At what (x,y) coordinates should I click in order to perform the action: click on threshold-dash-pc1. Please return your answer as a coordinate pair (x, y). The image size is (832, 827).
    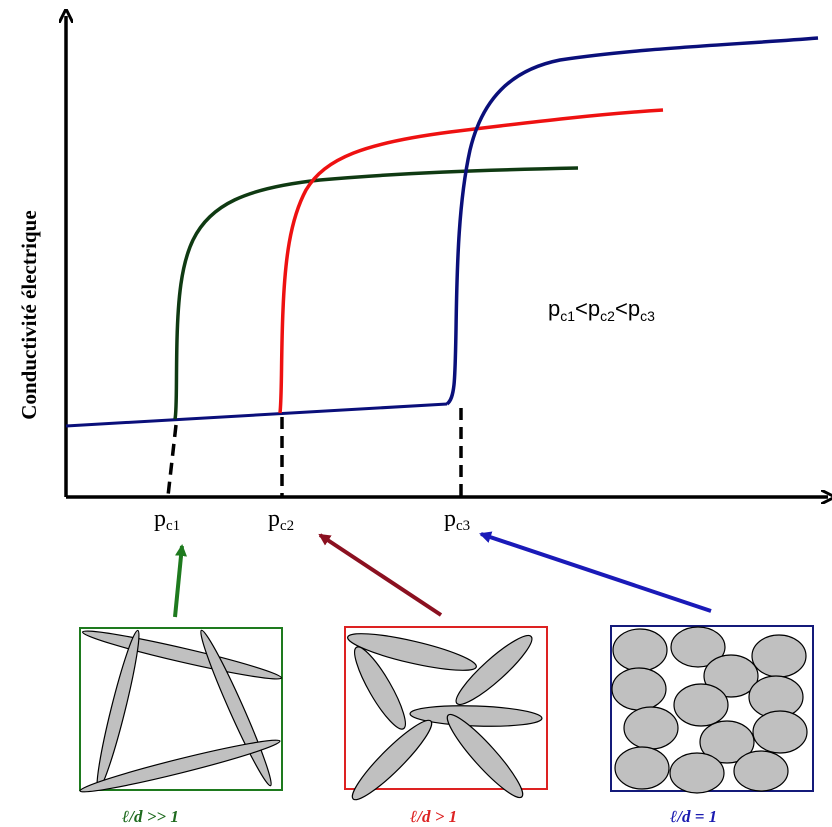
    Looking at the image, I should click on (172, 460).